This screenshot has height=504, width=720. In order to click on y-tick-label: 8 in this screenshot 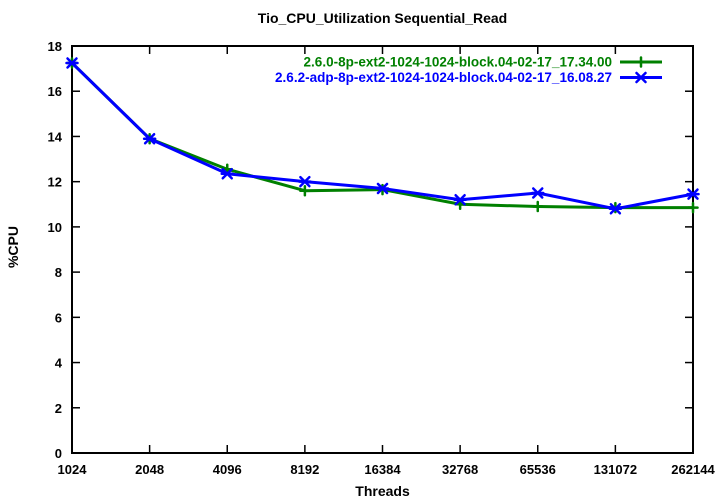, I will do `click(58, 272)`.